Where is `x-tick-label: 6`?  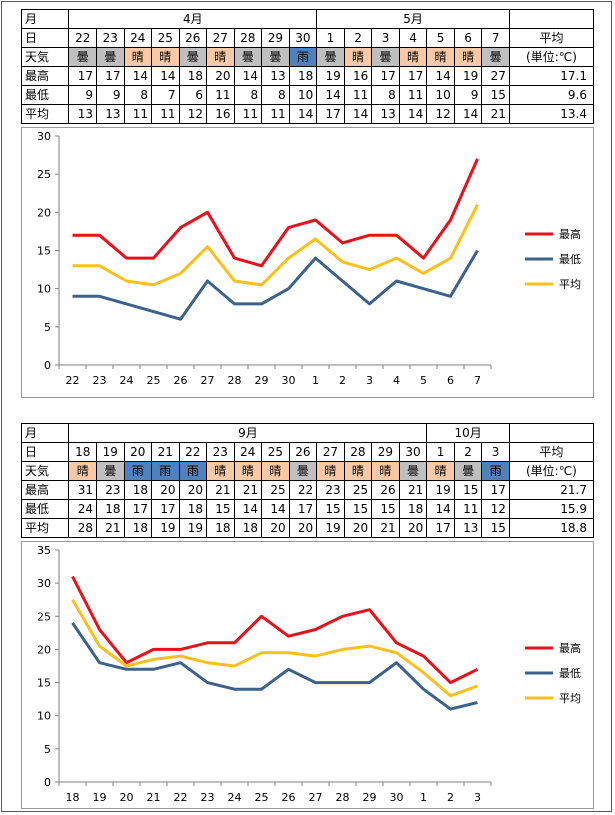
x-tick-label: 6 is located at coordinates (450, 380).